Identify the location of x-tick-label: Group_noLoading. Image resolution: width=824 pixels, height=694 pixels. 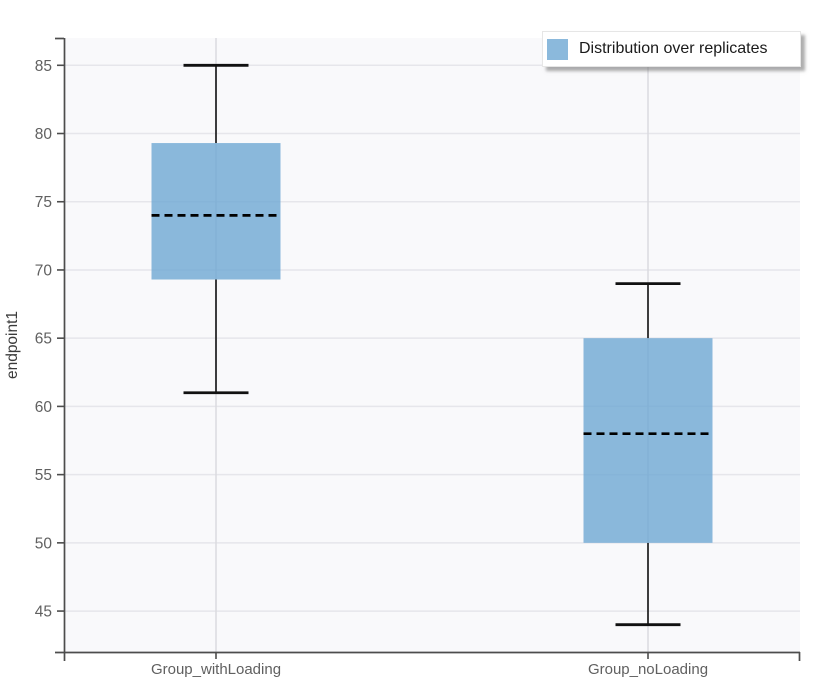
(648, 669).